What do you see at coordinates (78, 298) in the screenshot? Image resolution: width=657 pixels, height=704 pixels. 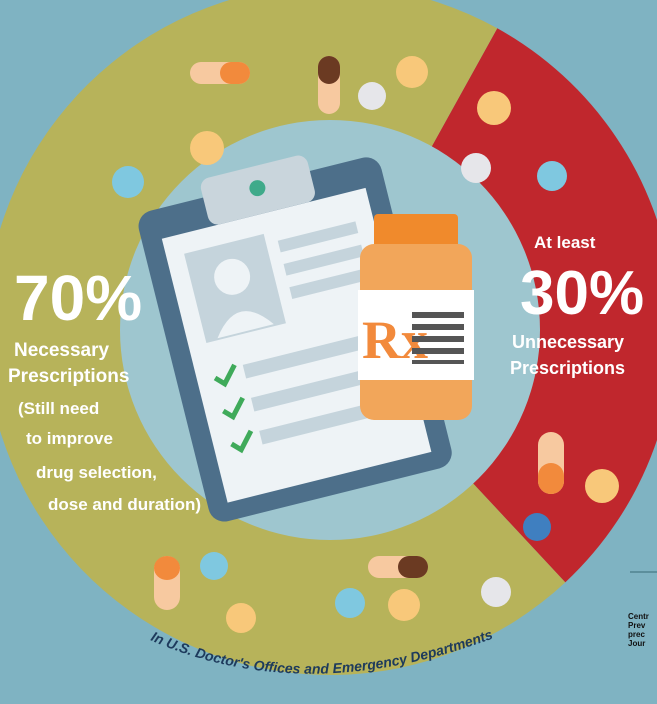 I see `necessary-percent: 70%` at bounding box center [78, 298].